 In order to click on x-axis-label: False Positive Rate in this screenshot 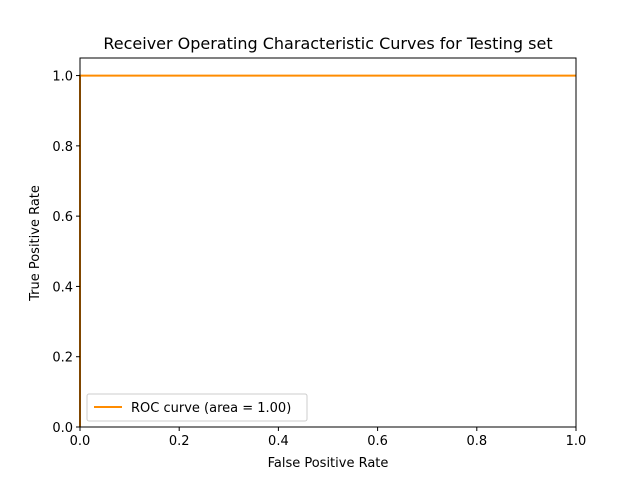, I will do `click(328, 463)`.